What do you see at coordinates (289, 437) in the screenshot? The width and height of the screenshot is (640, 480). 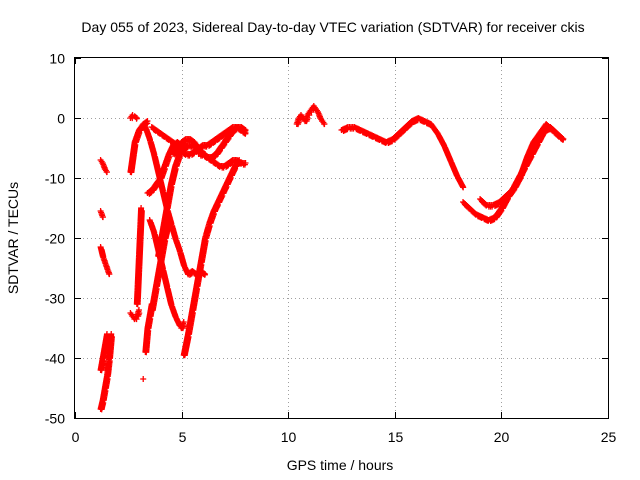 I see `x-tick-label: 10` at bounding box center [289, 437].